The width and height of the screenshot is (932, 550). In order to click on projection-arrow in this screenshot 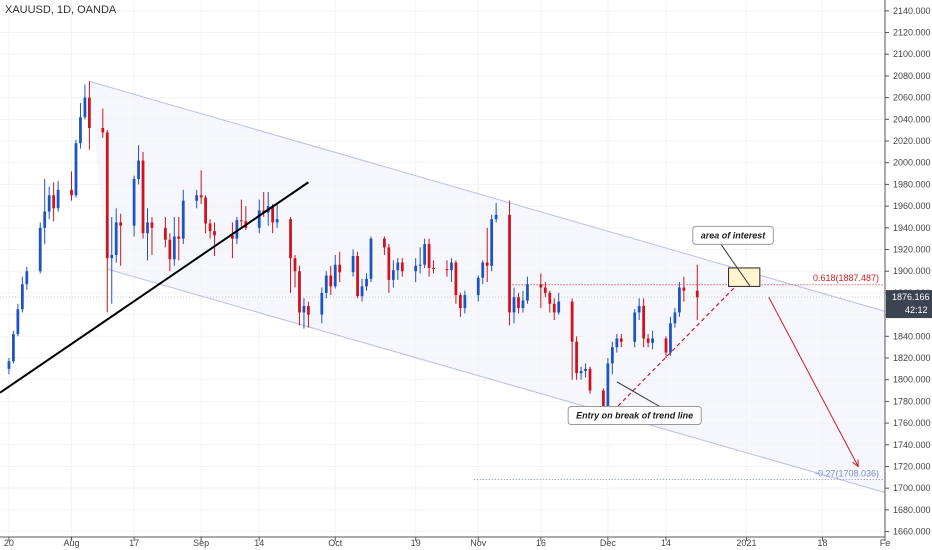, I will do `click(813, 382)`.